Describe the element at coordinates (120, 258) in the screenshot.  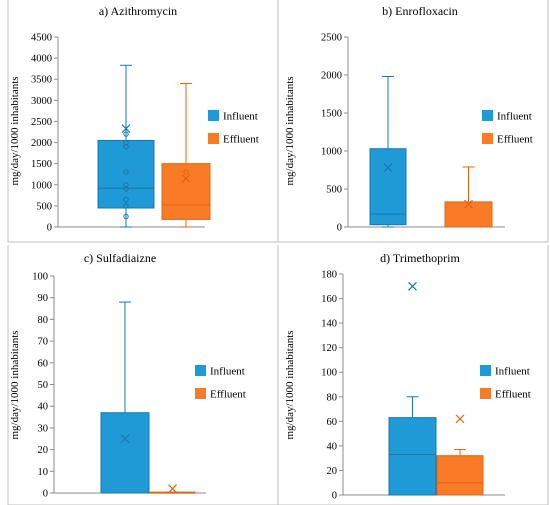
I see `chart-title: c) Sulfadiaizne` at that location.